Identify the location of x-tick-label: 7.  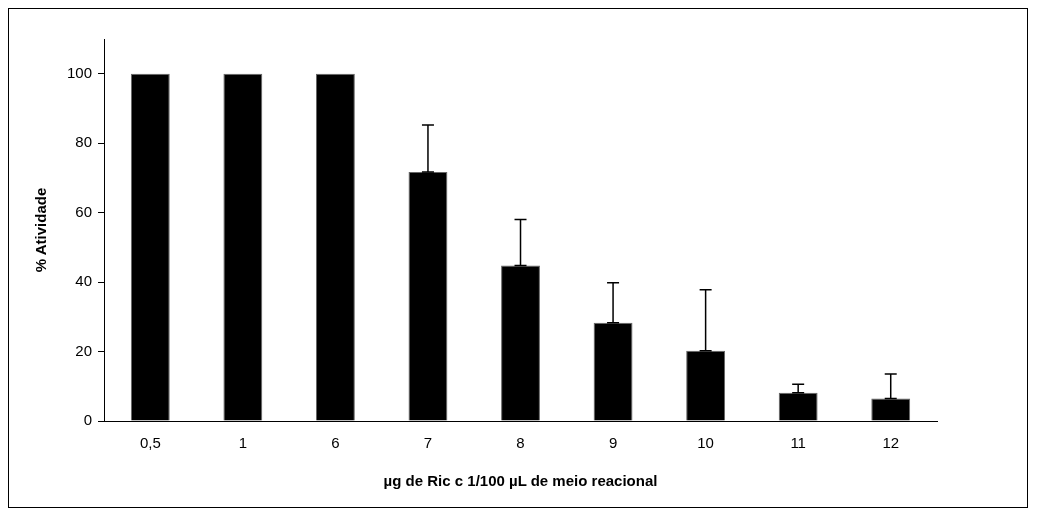
(428, 443).